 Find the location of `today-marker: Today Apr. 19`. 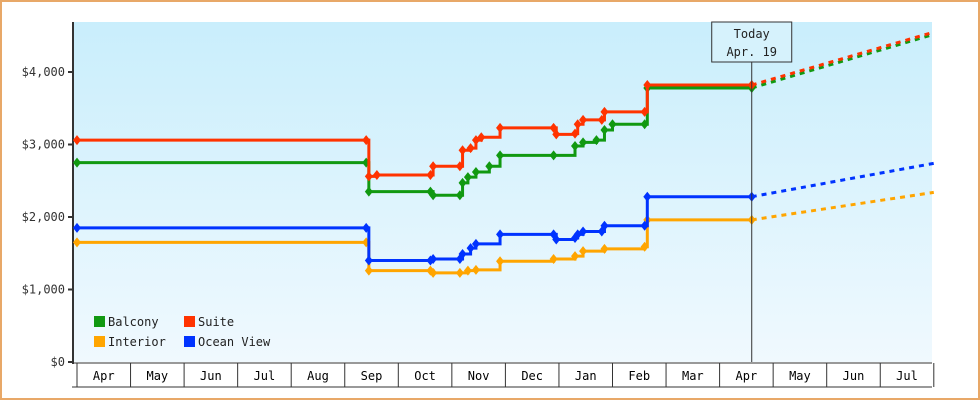

today-marker: Today Apr. 19 is located at coordinates (752, 191).